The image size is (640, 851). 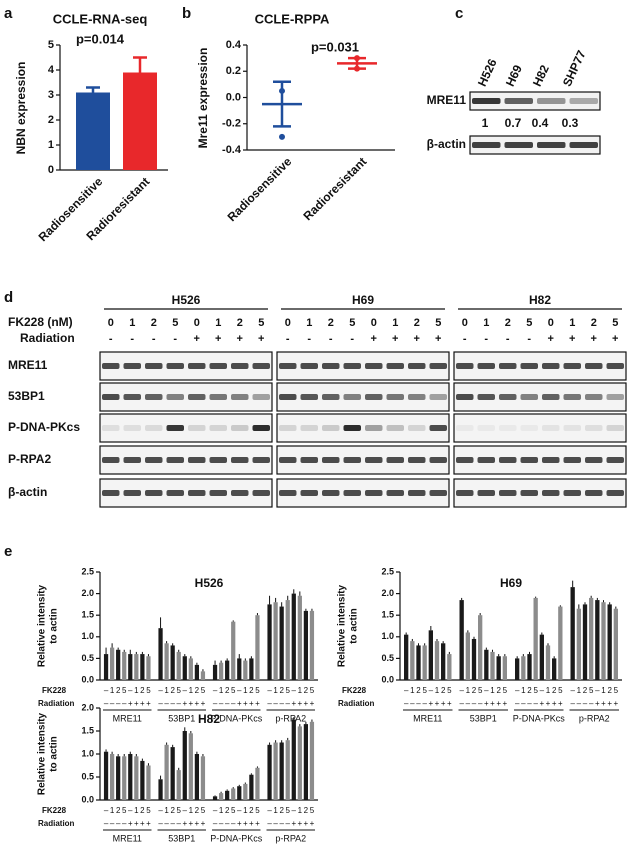 I want to click on y-tick-label: 5, so click(x=51, y=45).